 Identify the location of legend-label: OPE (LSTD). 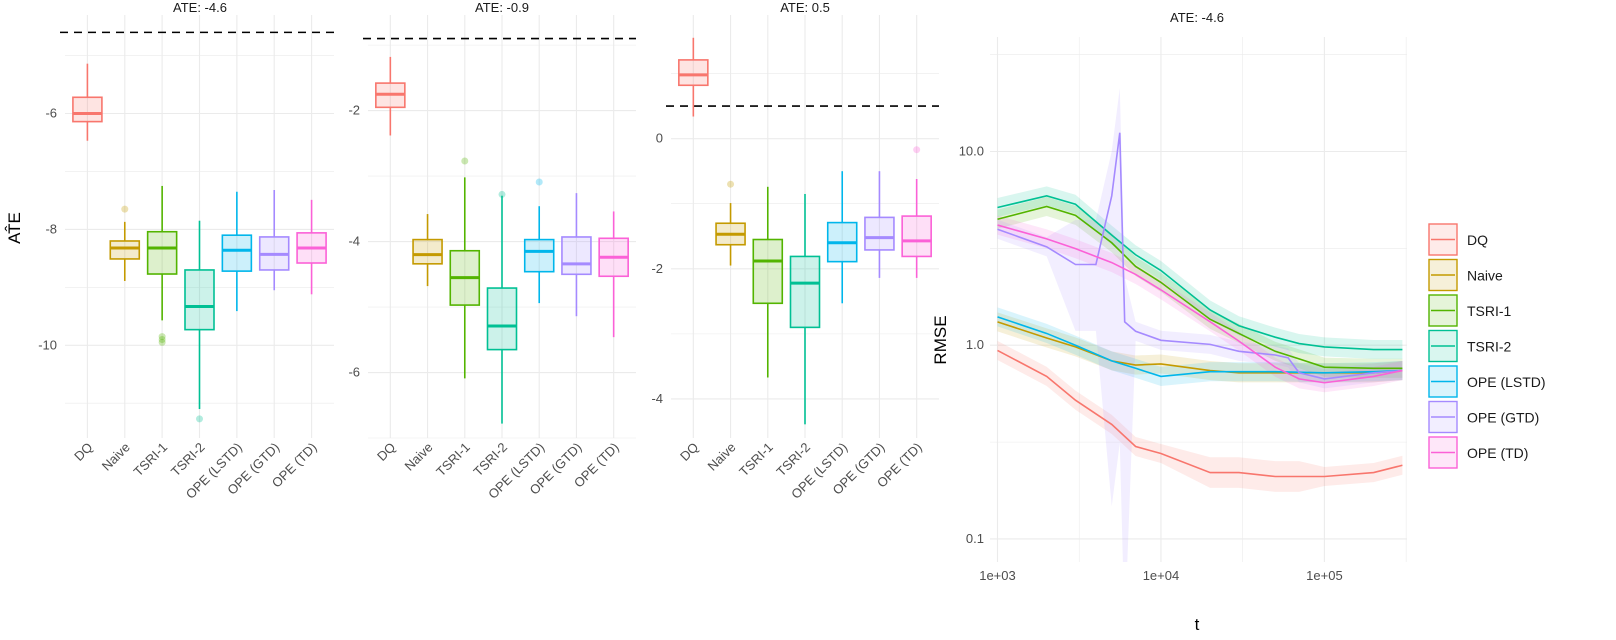
(1506, 382).